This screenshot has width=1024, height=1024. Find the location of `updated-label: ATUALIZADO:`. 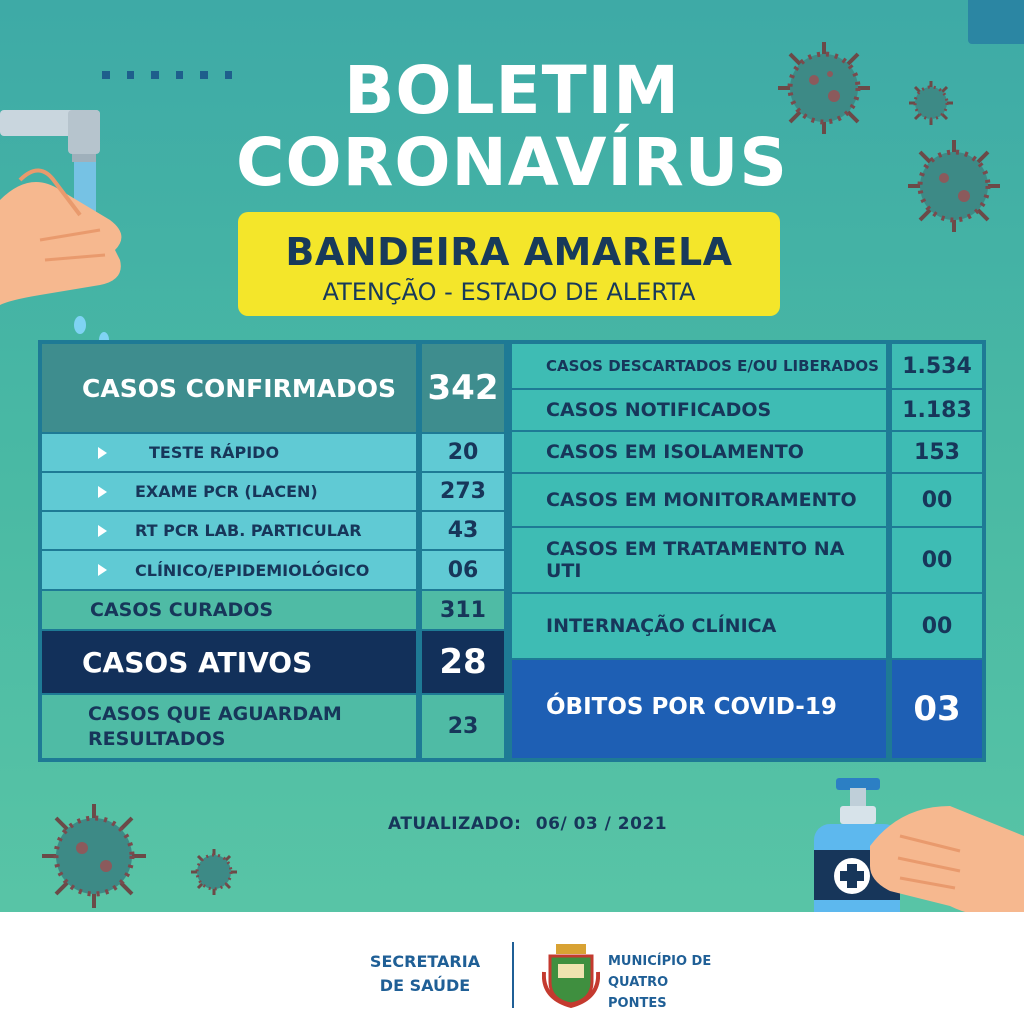

updated-label: ATUALIZADO: is located at coordinates (455, 824).